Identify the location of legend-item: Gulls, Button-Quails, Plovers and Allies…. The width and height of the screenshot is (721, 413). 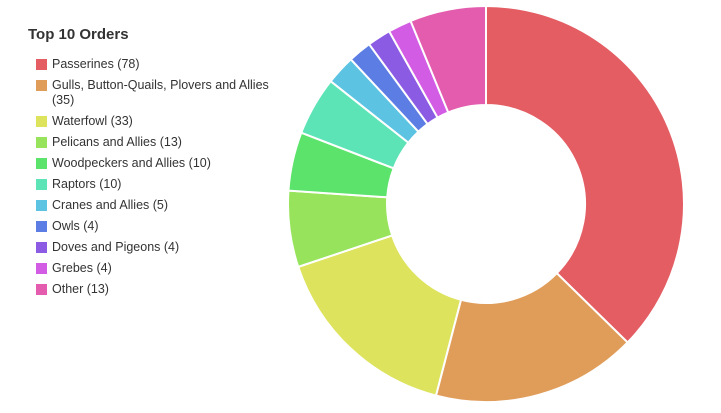
(153, 93).